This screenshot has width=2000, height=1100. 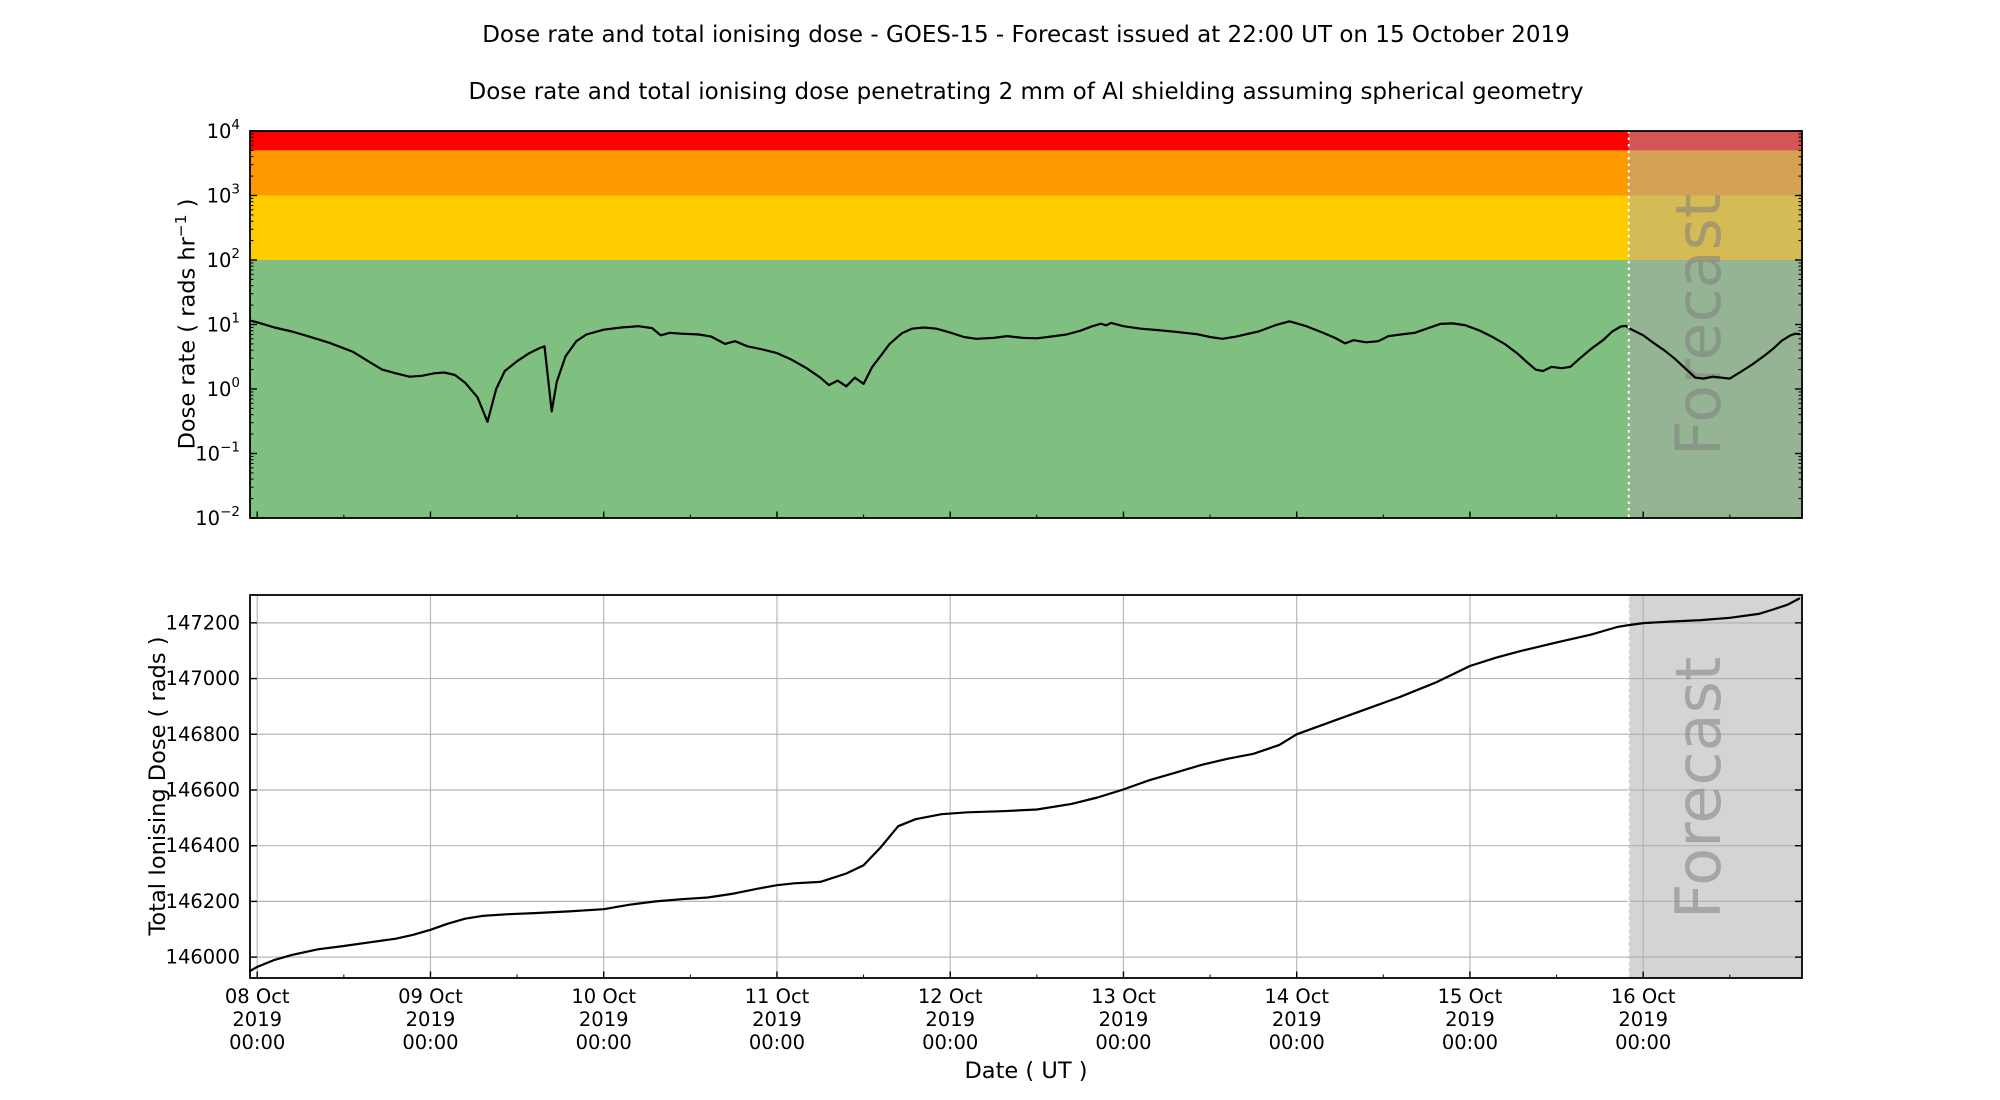 I want to click on ytick-label: 147000, so click(x=203, y=678).